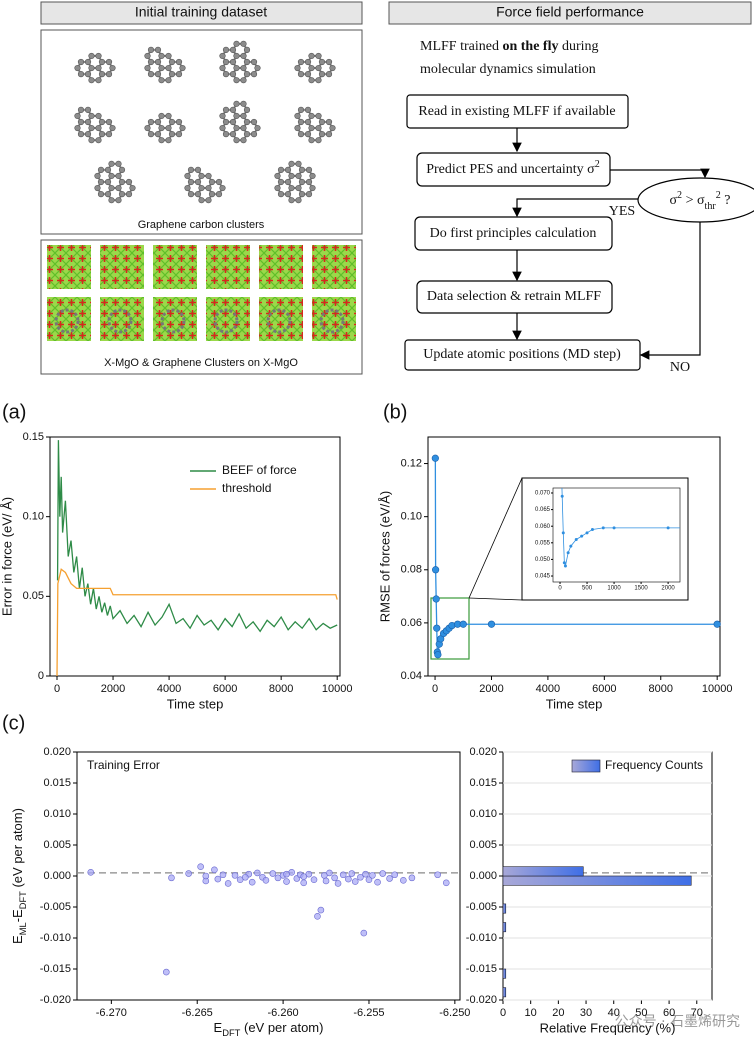 The image size is (754, 1038). I want to click on y-tick-label: -0.020, so click(55, 1000).